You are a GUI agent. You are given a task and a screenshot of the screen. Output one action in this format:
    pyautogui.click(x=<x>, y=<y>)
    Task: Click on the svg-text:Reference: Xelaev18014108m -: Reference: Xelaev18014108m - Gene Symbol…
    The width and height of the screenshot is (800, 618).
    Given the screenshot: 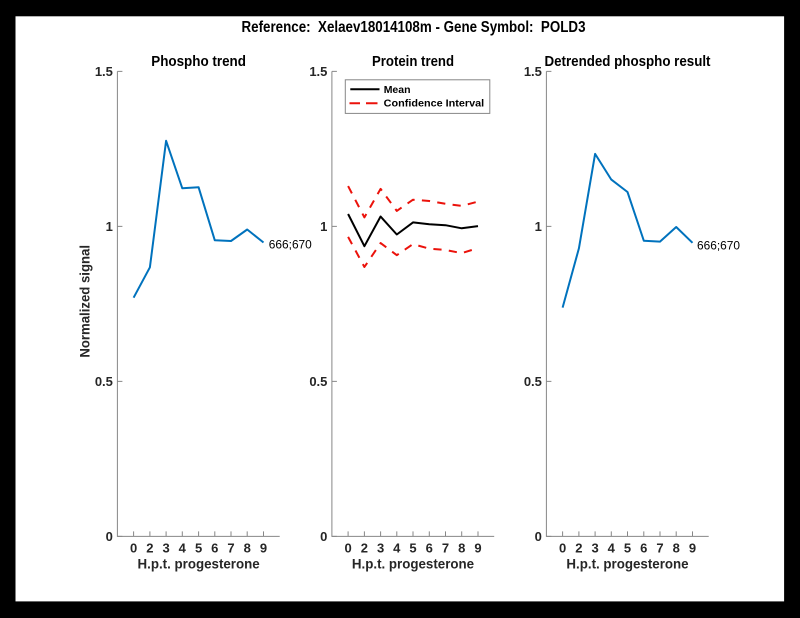 What is the action you would take?
    pyautogui.click(x=414, y=27)
    